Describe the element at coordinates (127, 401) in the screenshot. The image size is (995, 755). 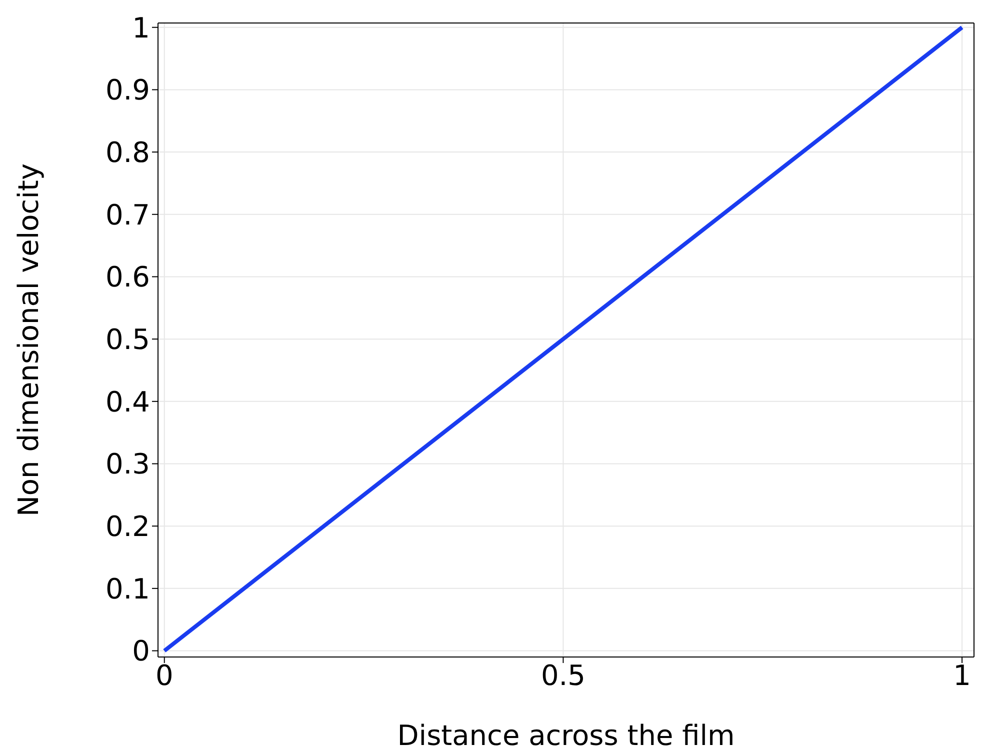
I see `y-tick-label: 0.4` at that location.